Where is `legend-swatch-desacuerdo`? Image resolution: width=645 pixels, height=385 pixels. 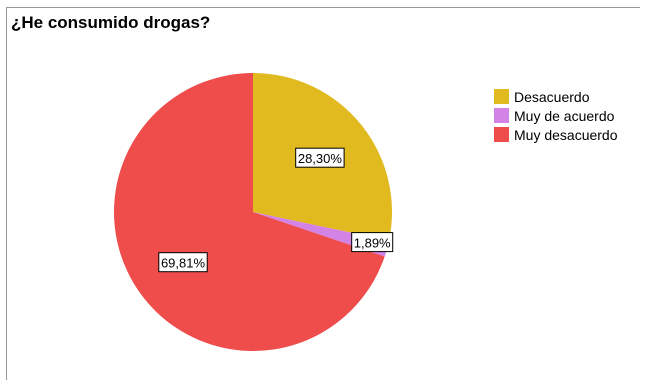 legend-swatch-desacuerdo is located at coordinates (501, 96).